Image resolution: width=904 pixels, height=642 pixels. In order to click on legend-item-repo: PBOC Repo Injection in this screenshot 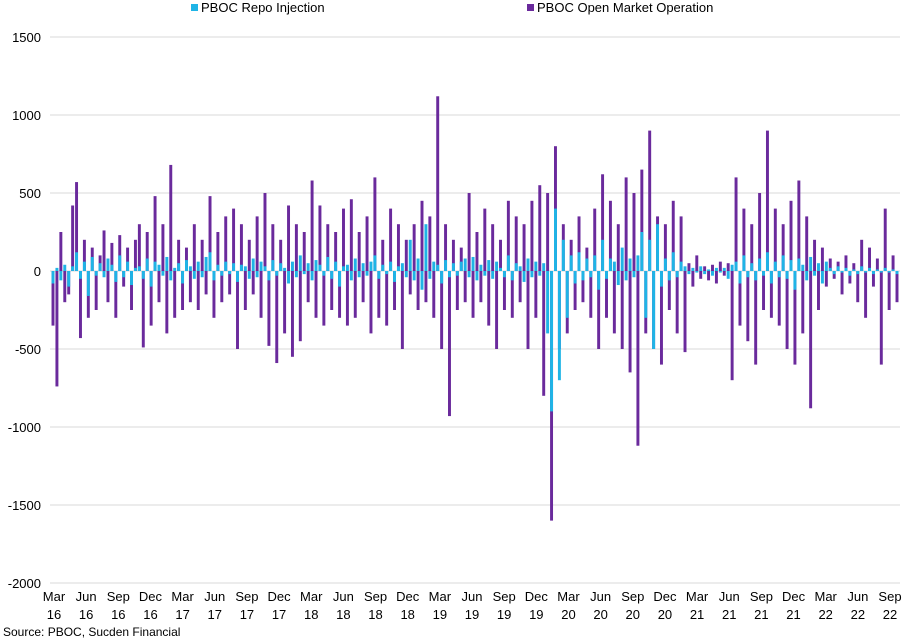, I will do `click(258, 7)`.